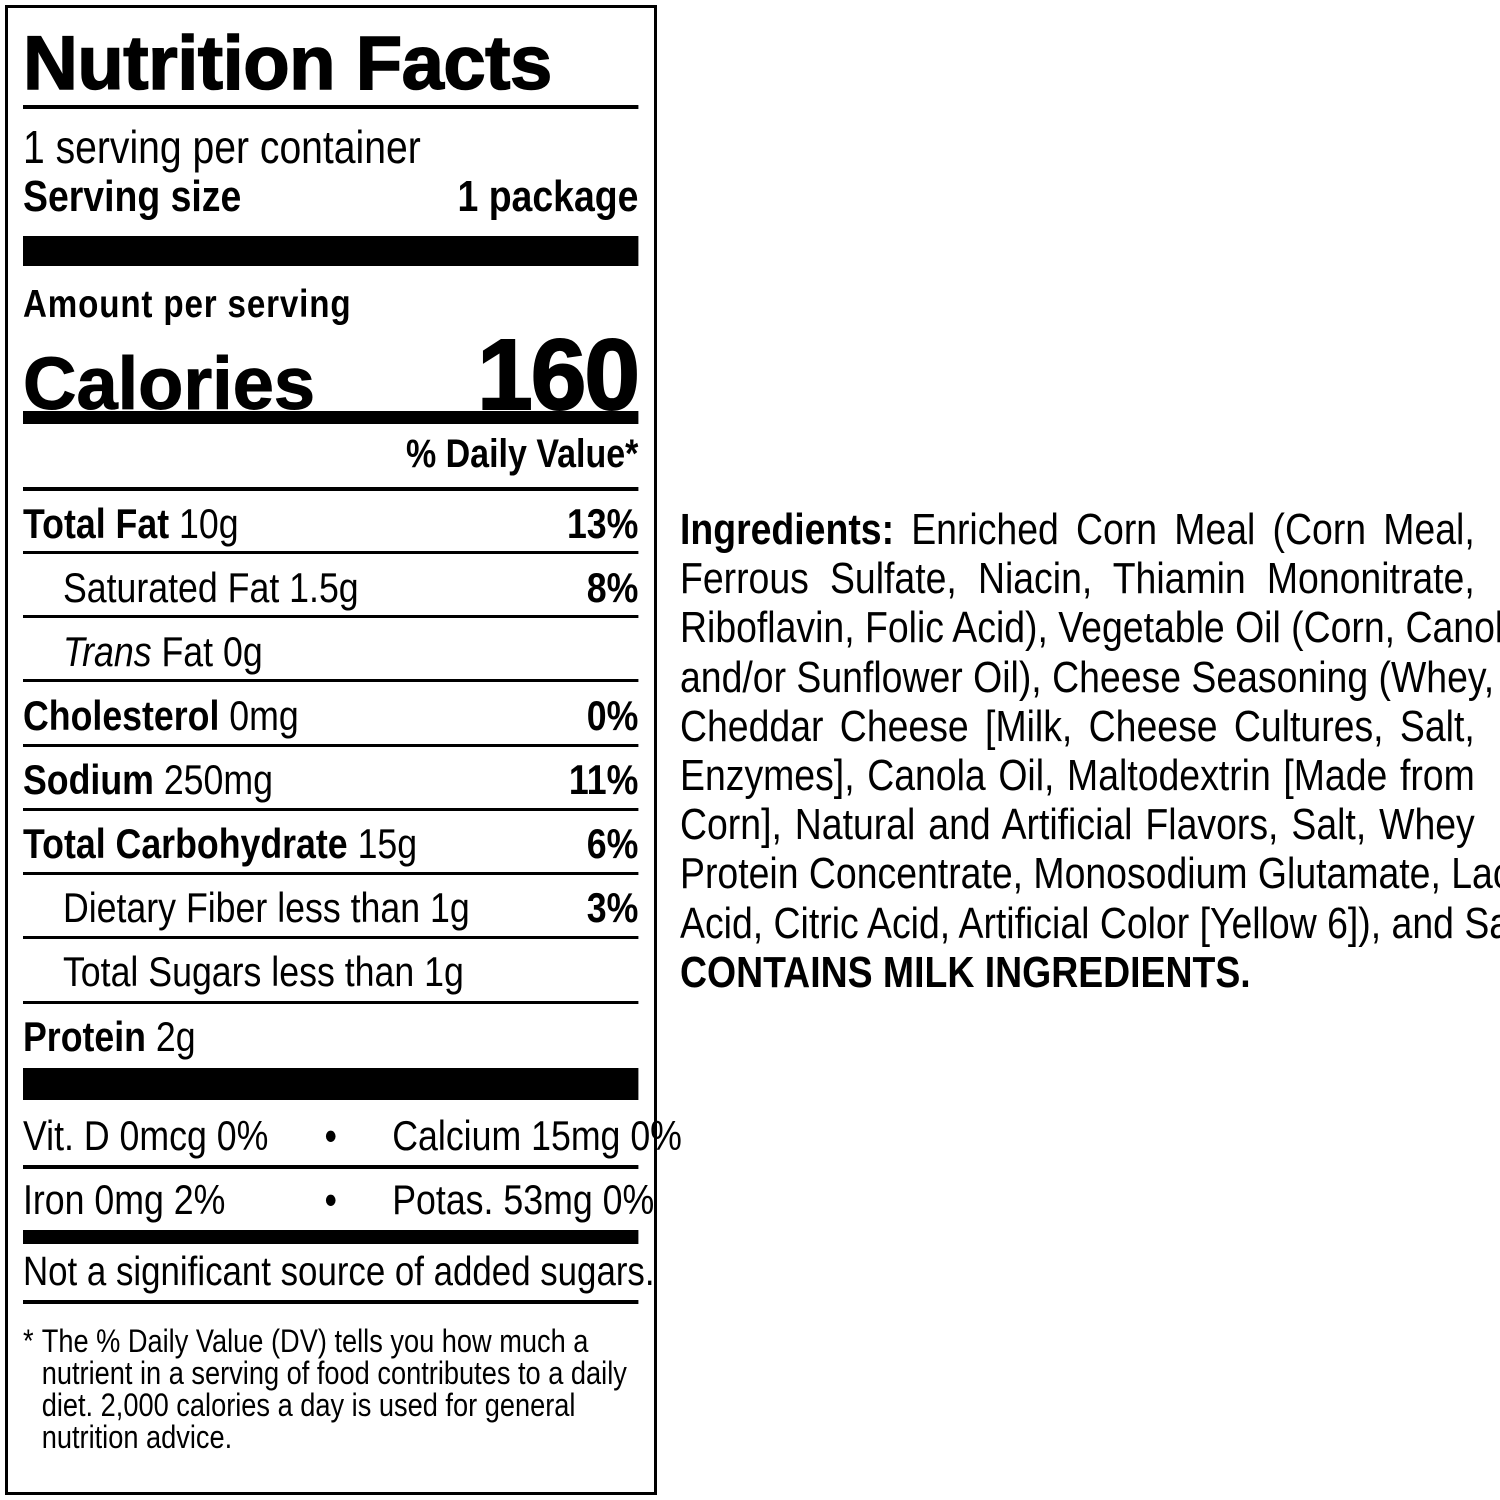  What do you see at coordinates (121, 715) in the screenshot?
I see `nutrient-name: Cholesterol` at bounding box center [121, 715].